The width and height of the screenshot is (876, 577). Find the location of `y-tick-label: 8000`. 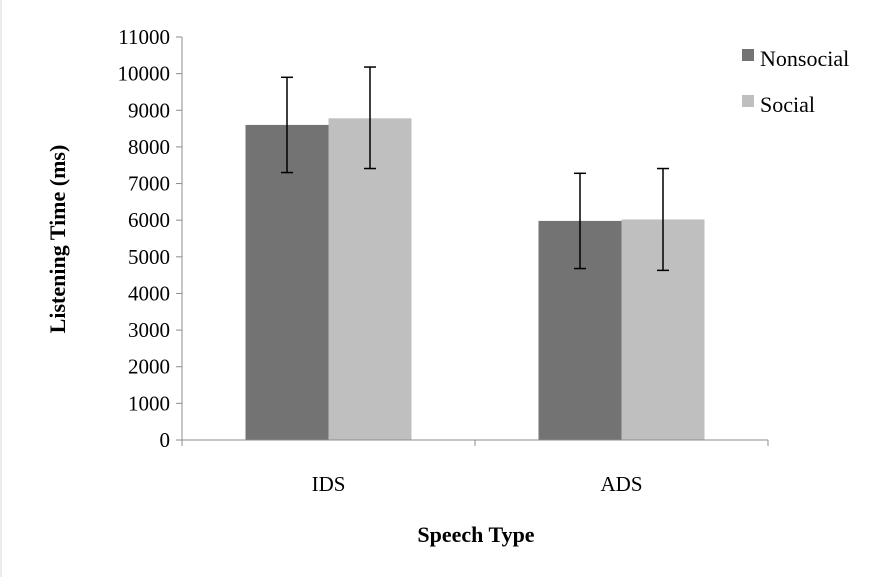

y-tick-label: 8000 is located at coordinates (149, 147).